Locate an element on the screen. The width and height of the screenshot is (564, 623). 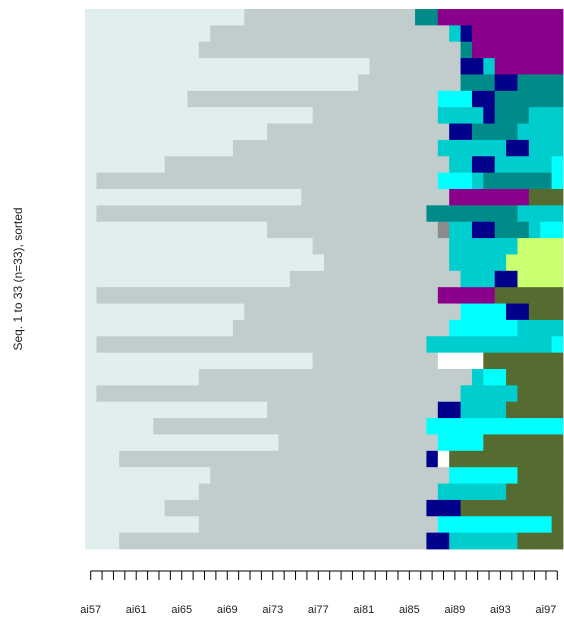
x-tick-label-ai61: ai61 is located at coordinates (136, 610).